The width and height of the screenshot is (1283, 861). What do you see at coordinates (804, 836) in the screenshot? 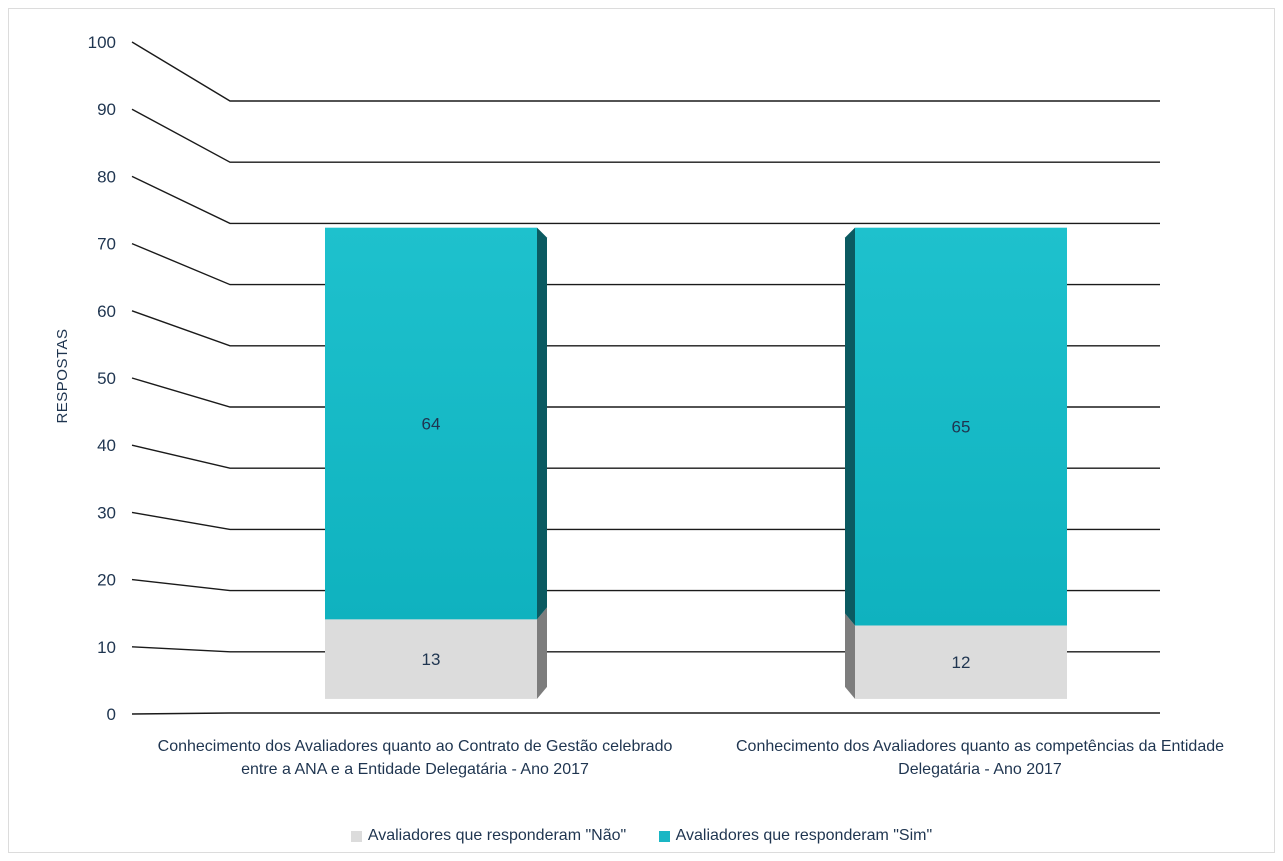
I see `legend-label-sim: Avaliadores que responderam "Sim"` at bounding box center [804, 836].